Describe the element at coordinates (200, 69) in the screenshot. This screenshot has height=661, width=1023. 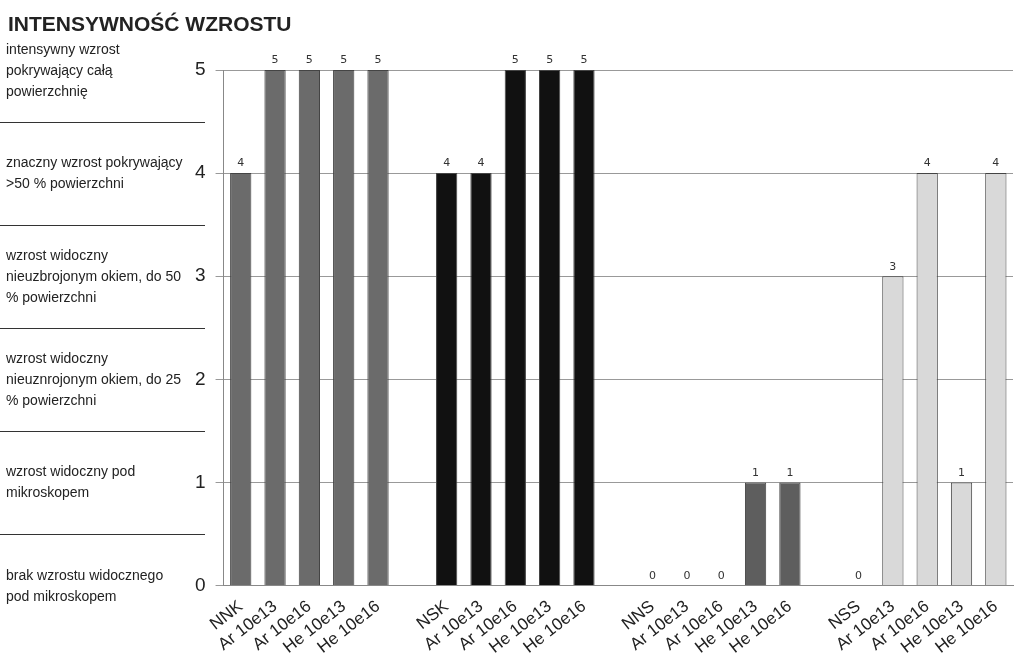
I see `y-tick-label: 5` at that location.